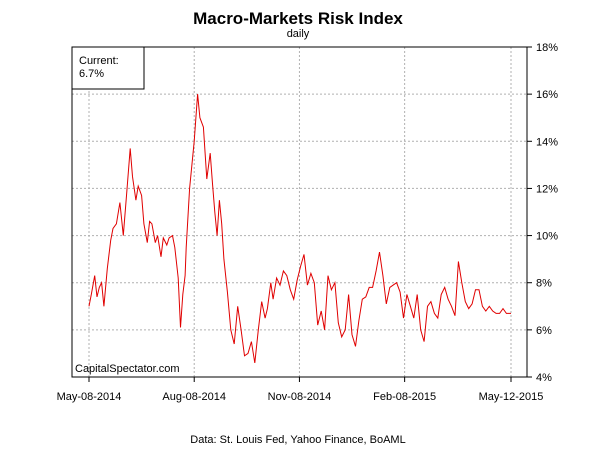 This screenshot has height=450, width=600. I want to click on y-tick-label: 14%, so click(547, 142).